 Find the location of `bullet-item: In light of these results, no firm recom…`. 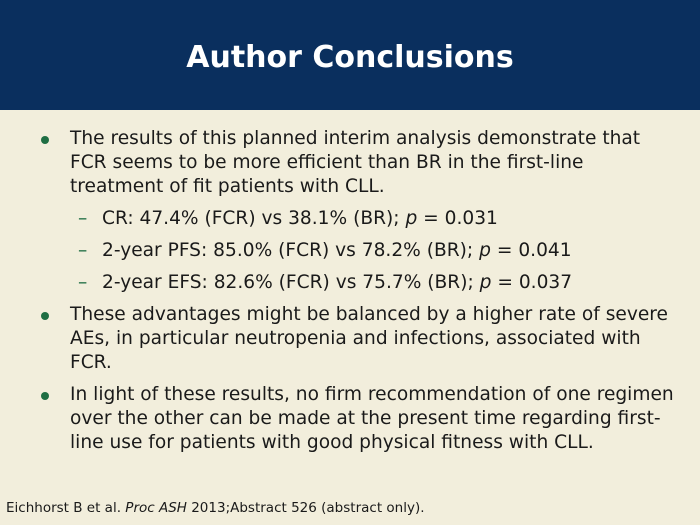

bullet-item: In light of these results, no firm recom… is located at coordinates (358, 419).